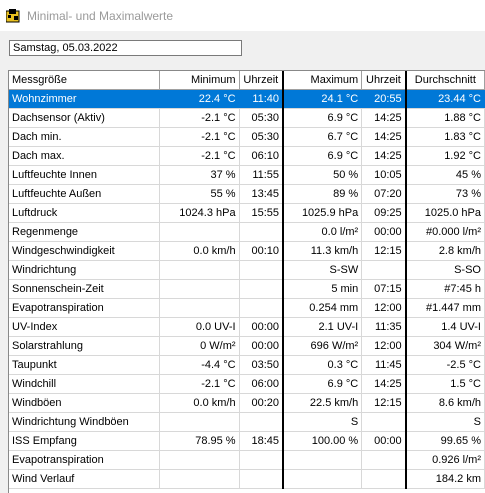 Image resolution: width=485 pixels, height=493 pixels. Describe the element at coordinates (125, 48) in the screenshot. I see `date-field: Samstag, 05.03.2022` at that location.